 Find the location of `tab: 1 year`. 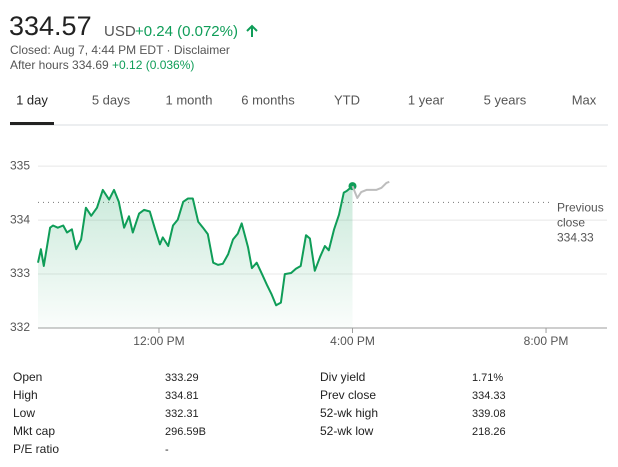

tab: 1 year is located at coordinates (426, 99).